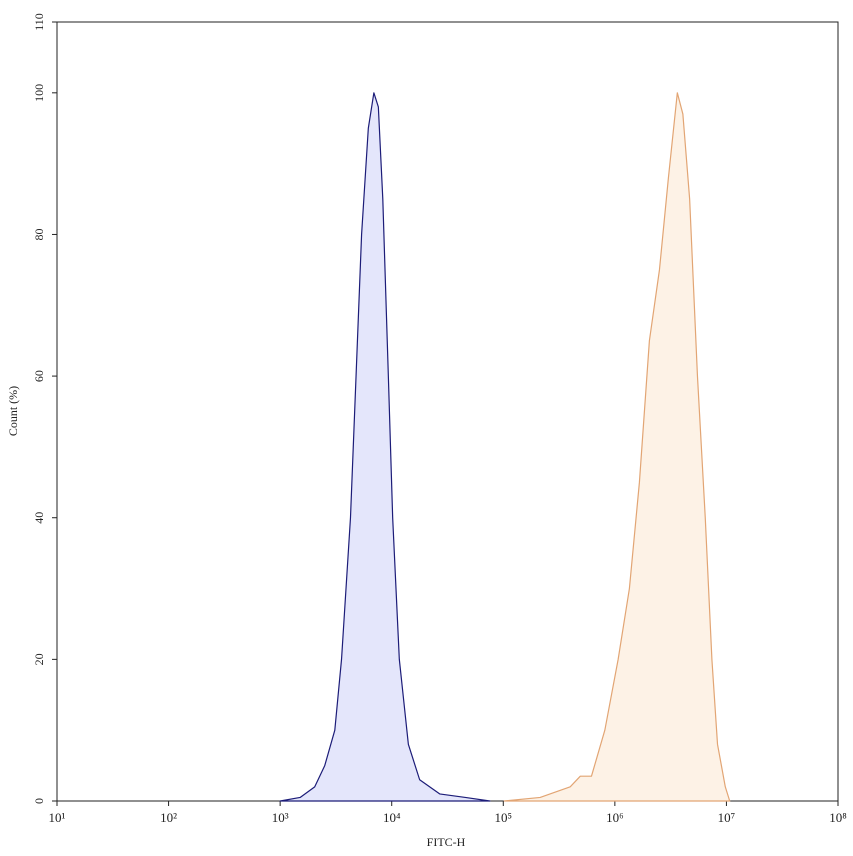  I want to click on y-tick-label: 0, so click(39, 801).